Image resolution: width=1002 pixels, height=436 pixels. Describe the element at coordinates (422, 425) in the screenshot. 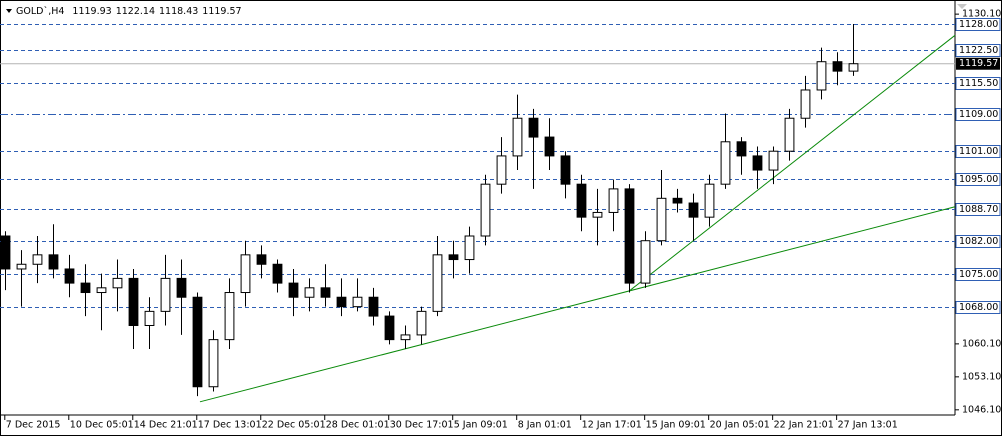

I see `x-tick-label: 30 Dec 17:01` at that location.